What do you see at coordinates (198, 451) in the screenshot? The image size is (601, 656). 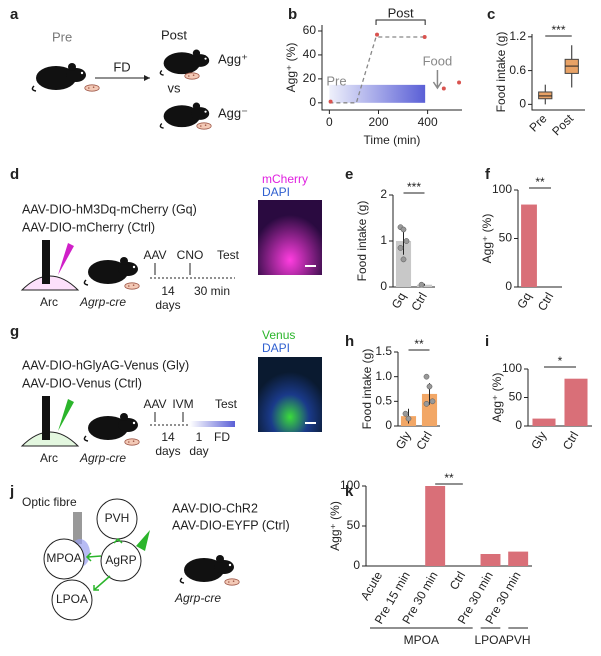 I see `interval-unit: day` at bounding box center [198, 451].